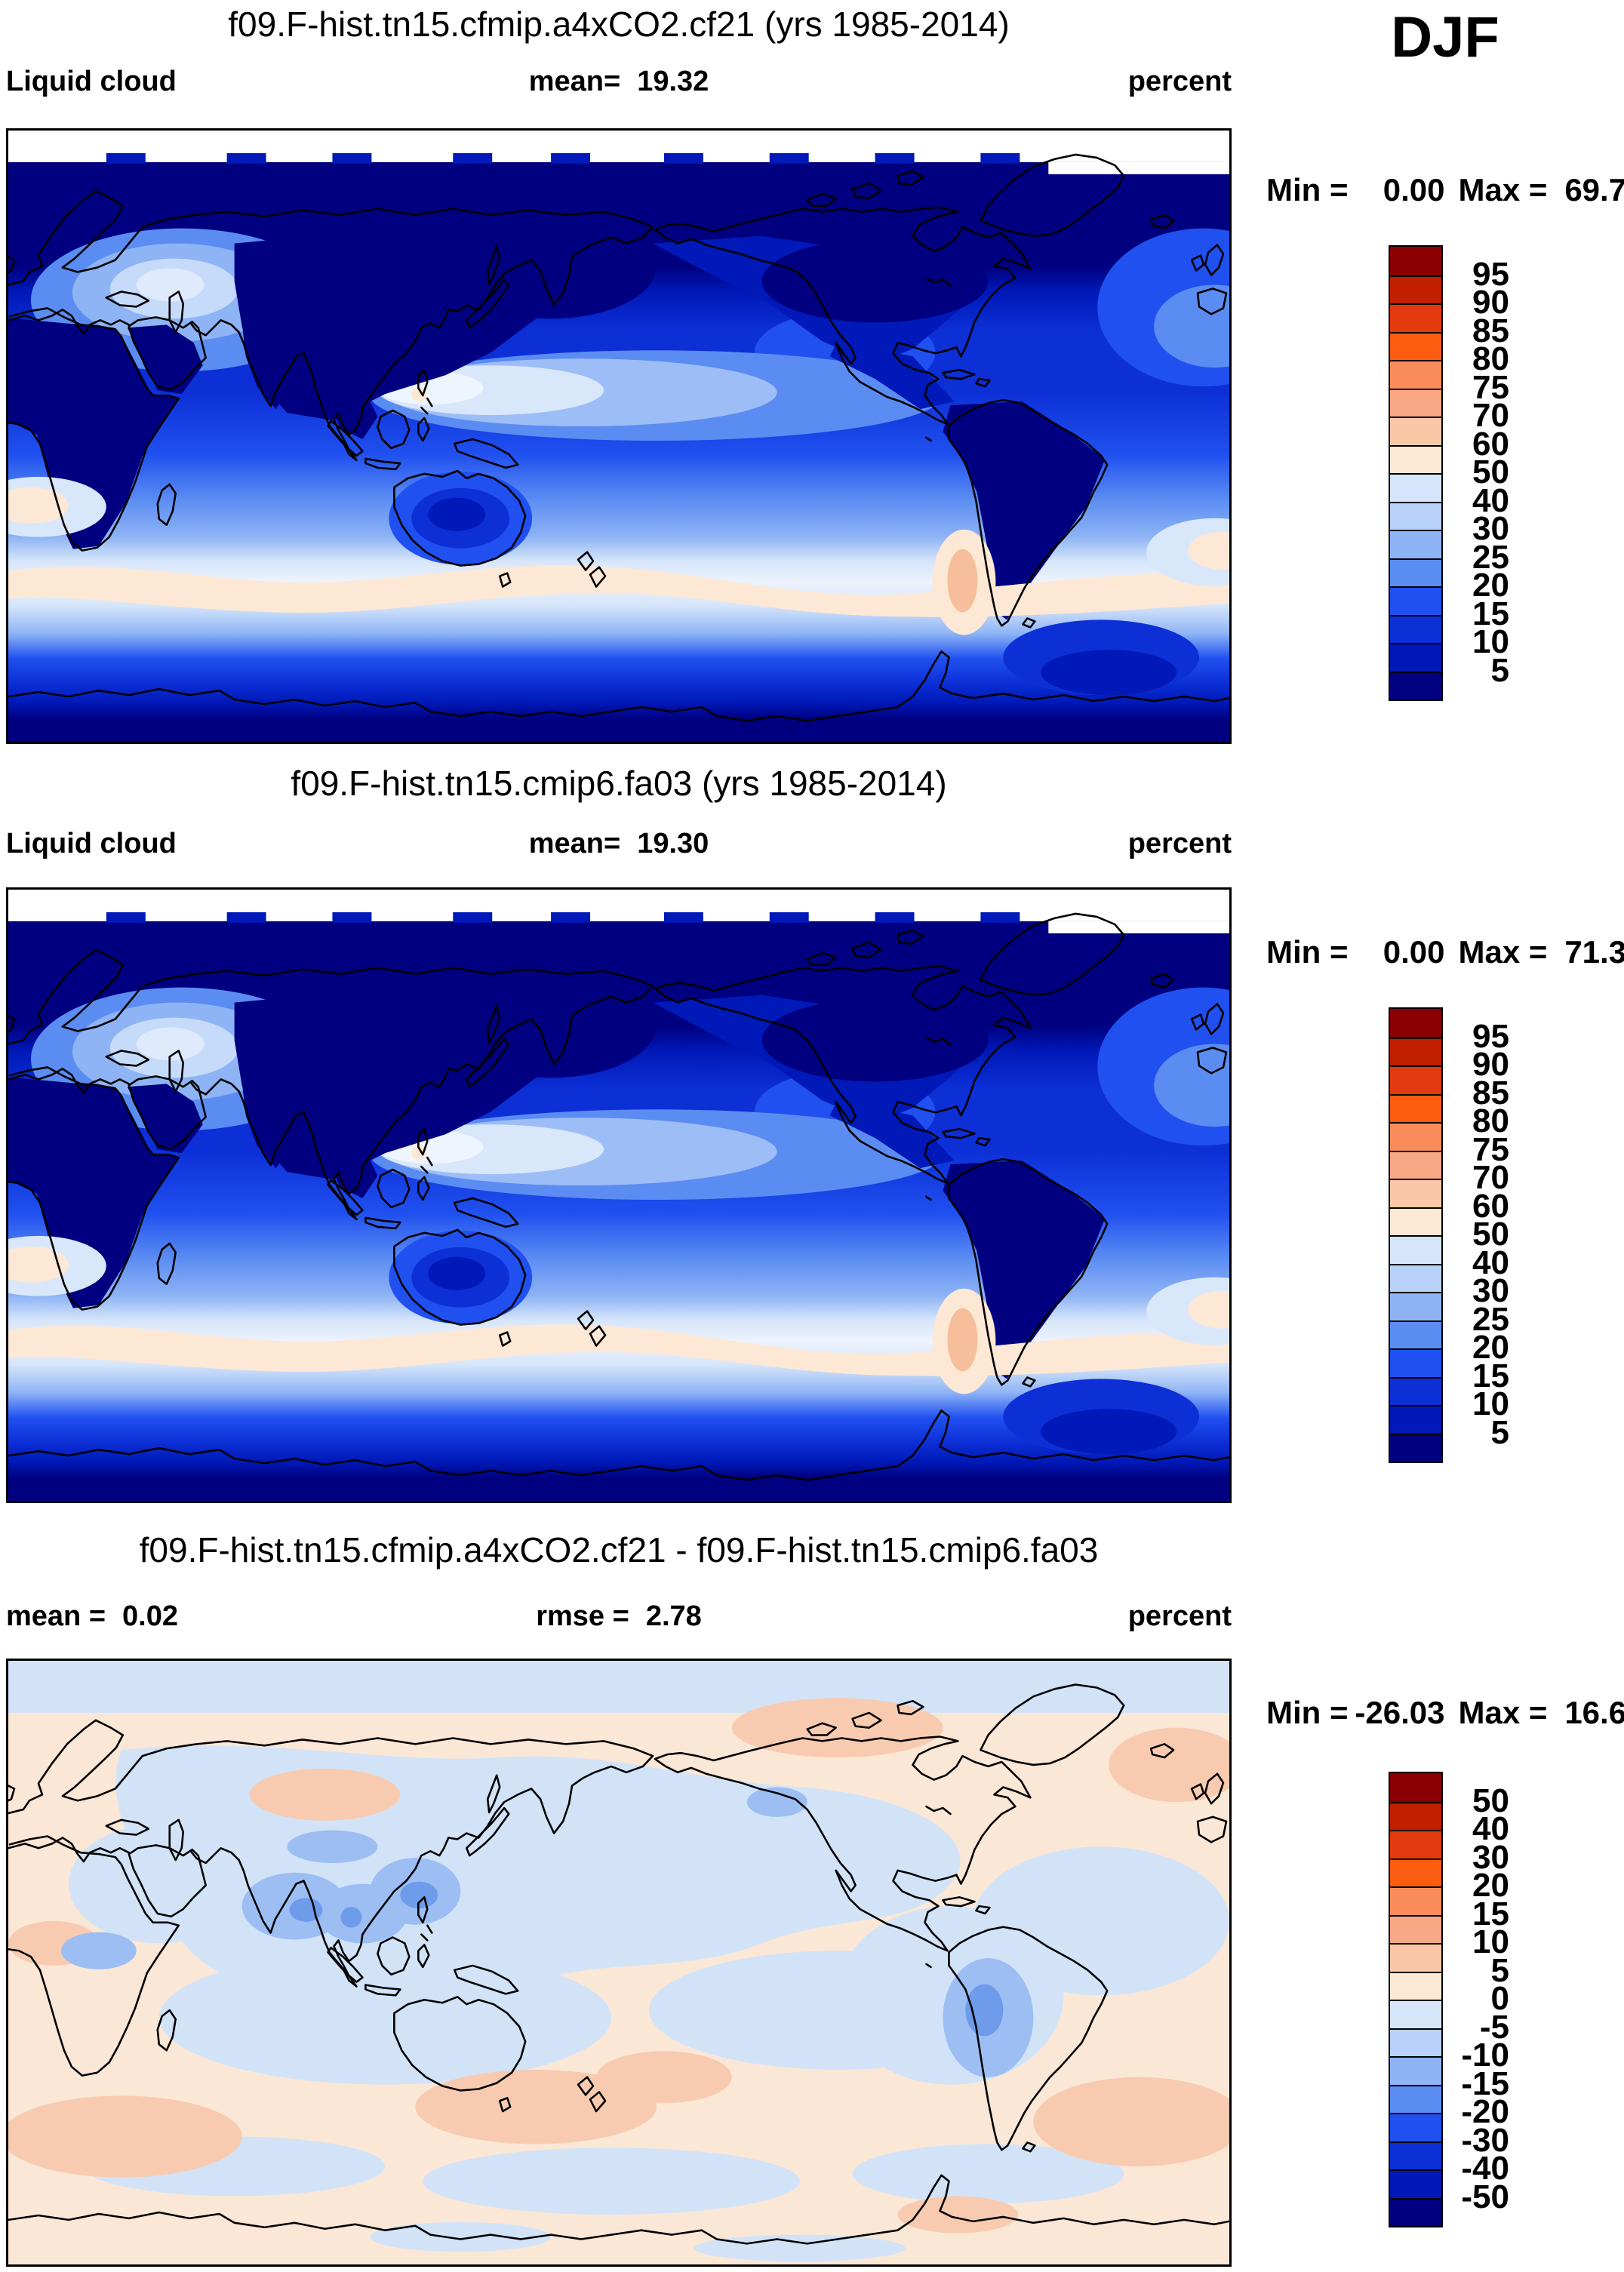 This screenshot has width=1624, height=2272. What do you see at coordinates (1485, 2111) in the screenshot?
I see `colorbar-tick-label: -20` at bounding box center [1485, 2111].